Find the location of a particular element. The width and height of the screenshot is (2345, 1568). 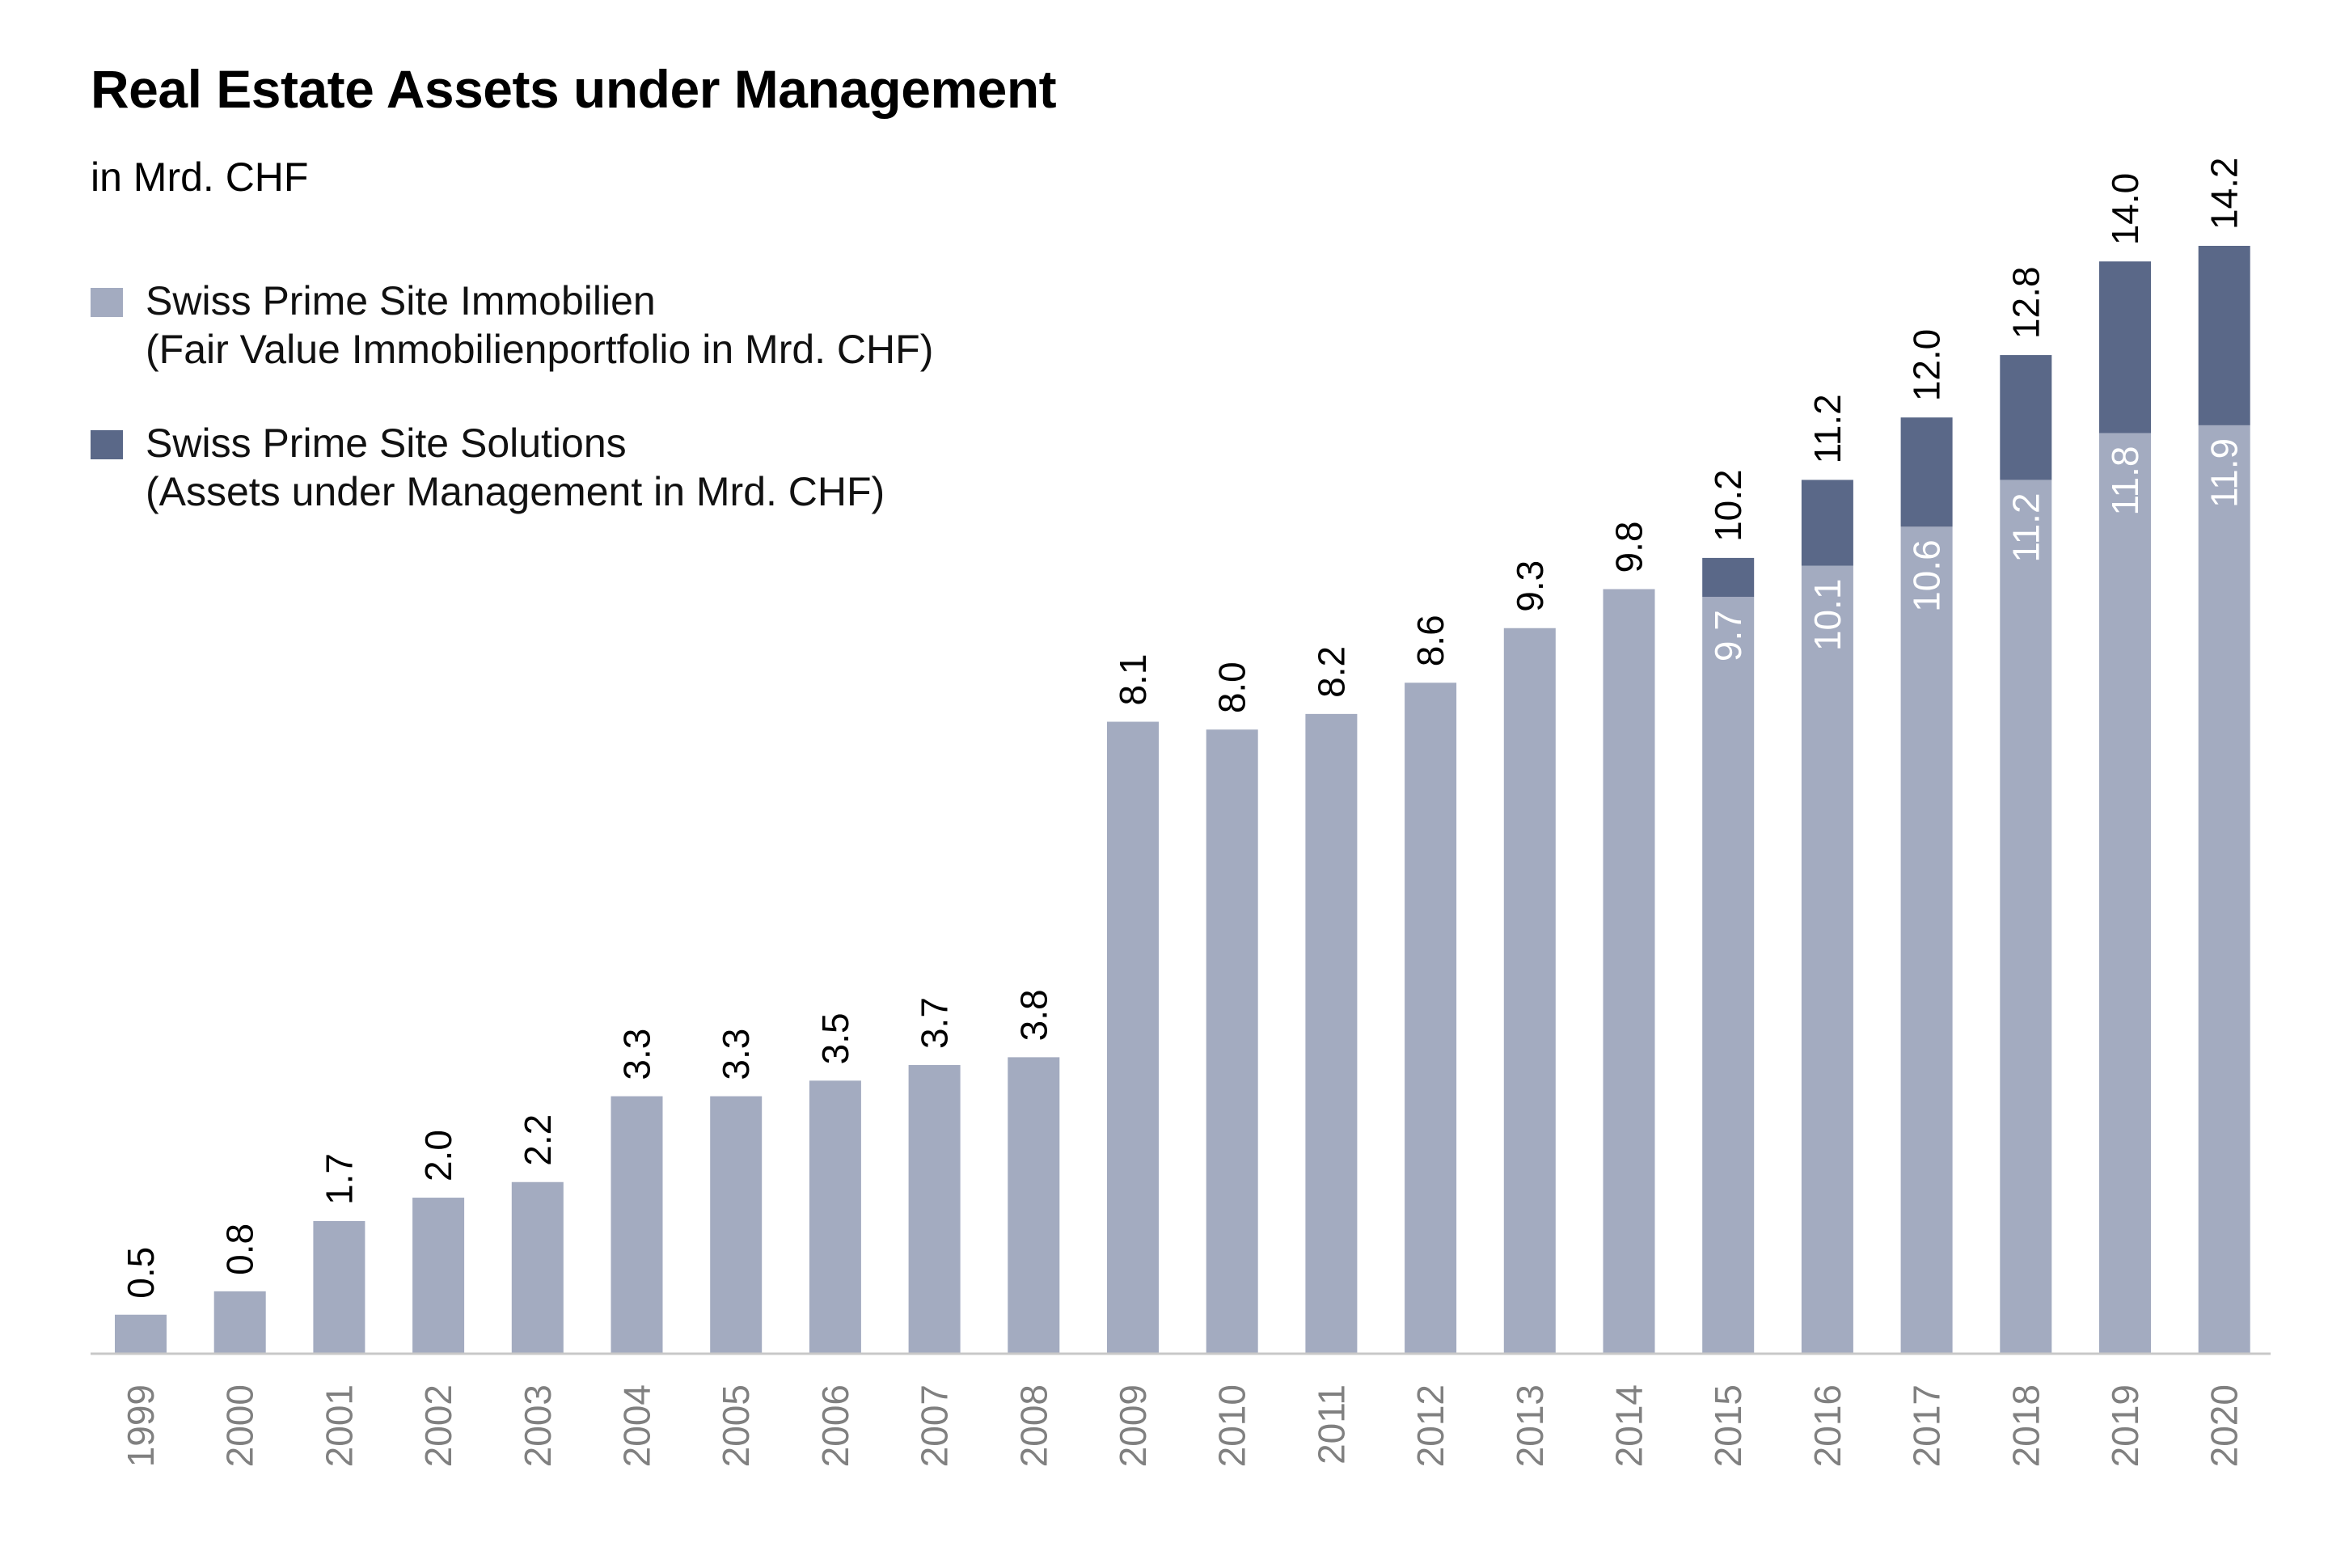

x-tick-label-2016: 2016 is located at coordinates (1828, 1425).